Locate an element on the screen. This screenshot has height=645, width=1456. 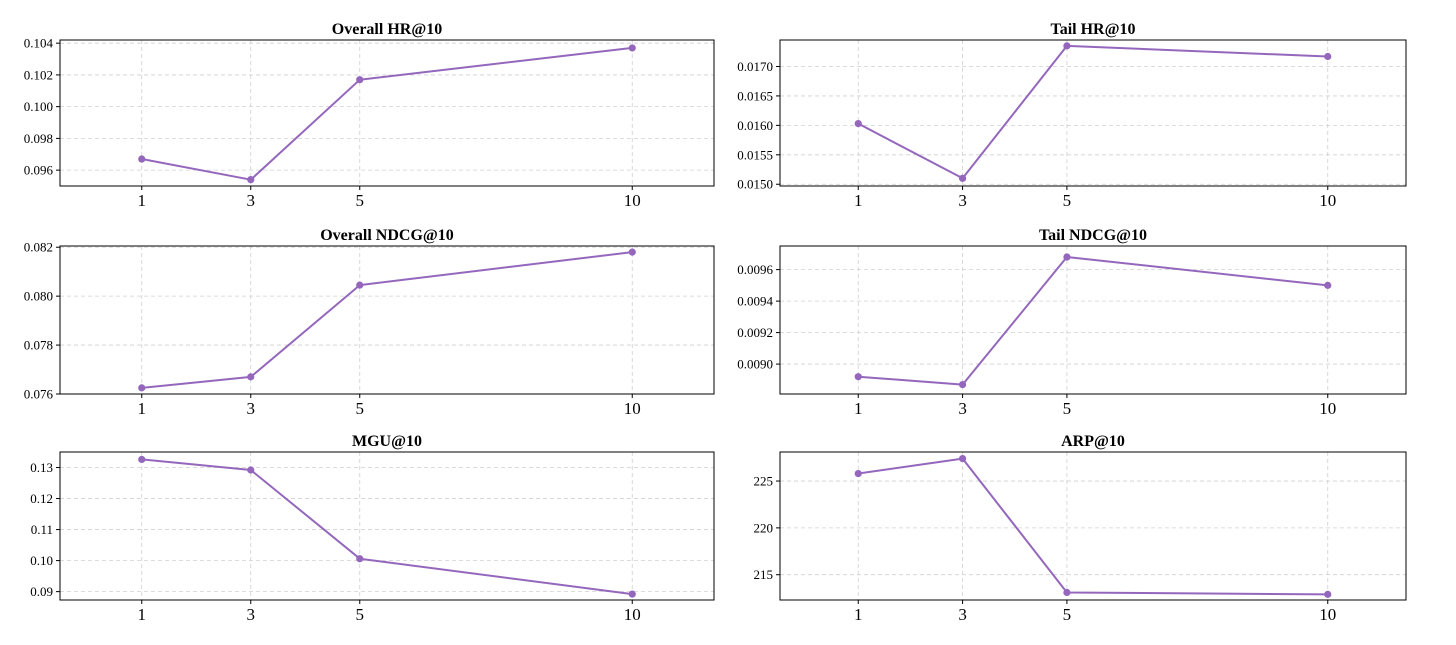
y-tick-label: 0.098 is located at coordinates (38, 138).